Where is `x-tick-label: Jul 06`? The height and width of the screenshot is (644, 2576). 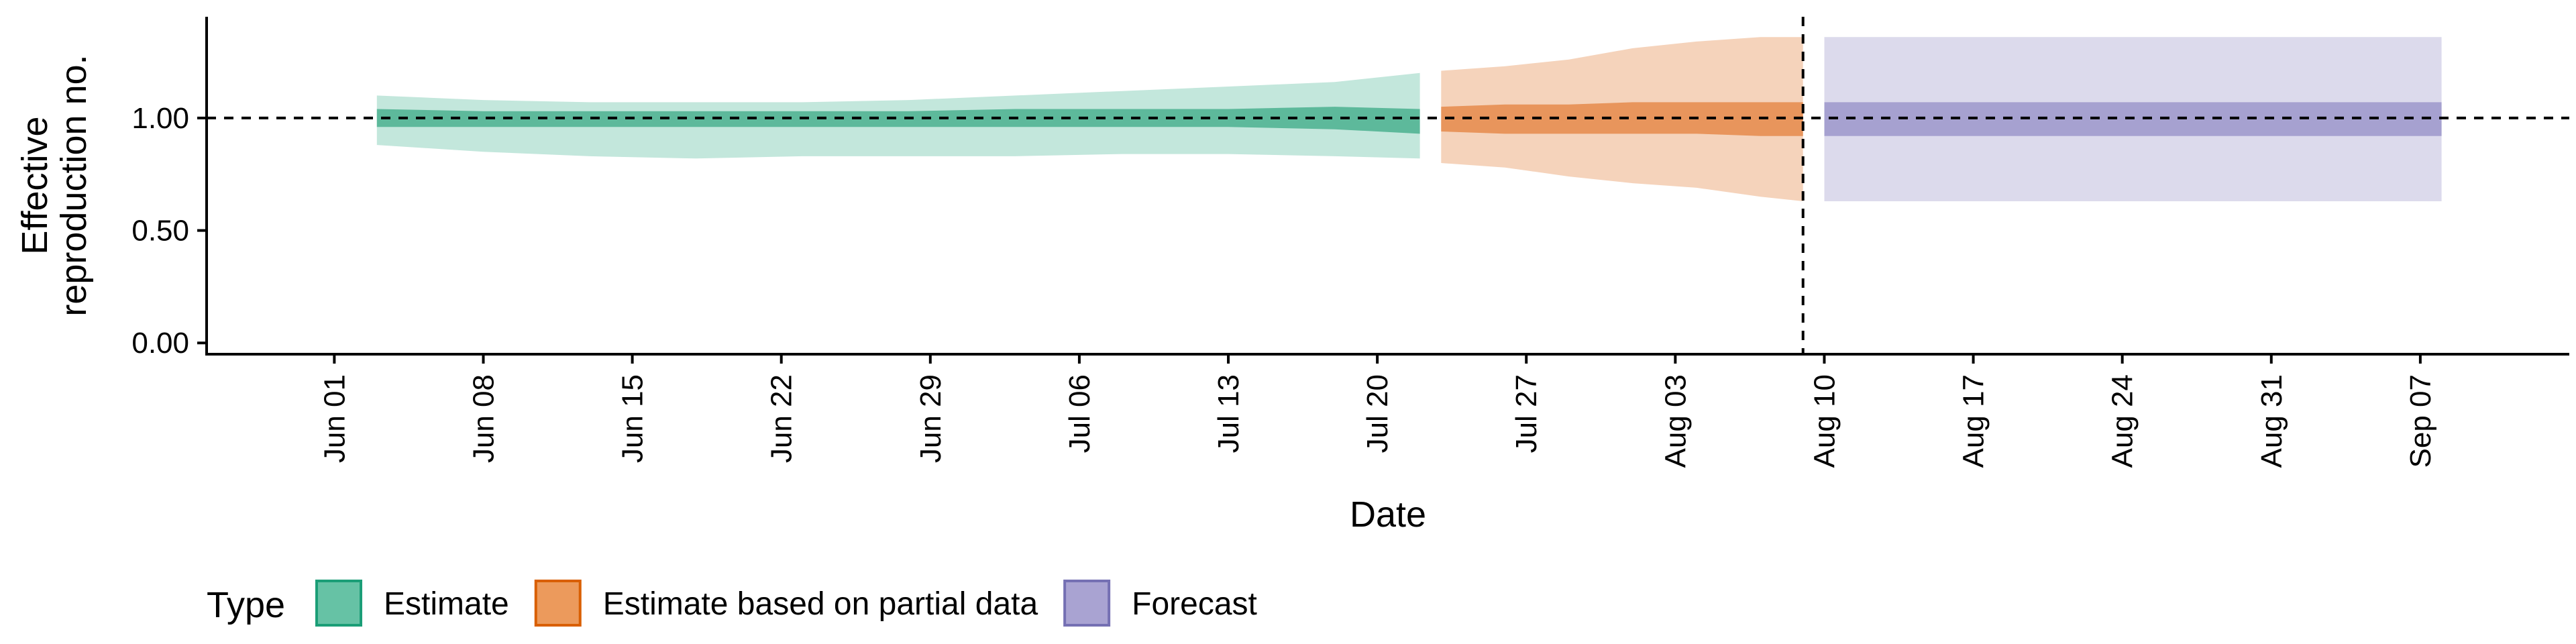
x-tick-label: Jul 06 is located at coordinates (1079, 413).